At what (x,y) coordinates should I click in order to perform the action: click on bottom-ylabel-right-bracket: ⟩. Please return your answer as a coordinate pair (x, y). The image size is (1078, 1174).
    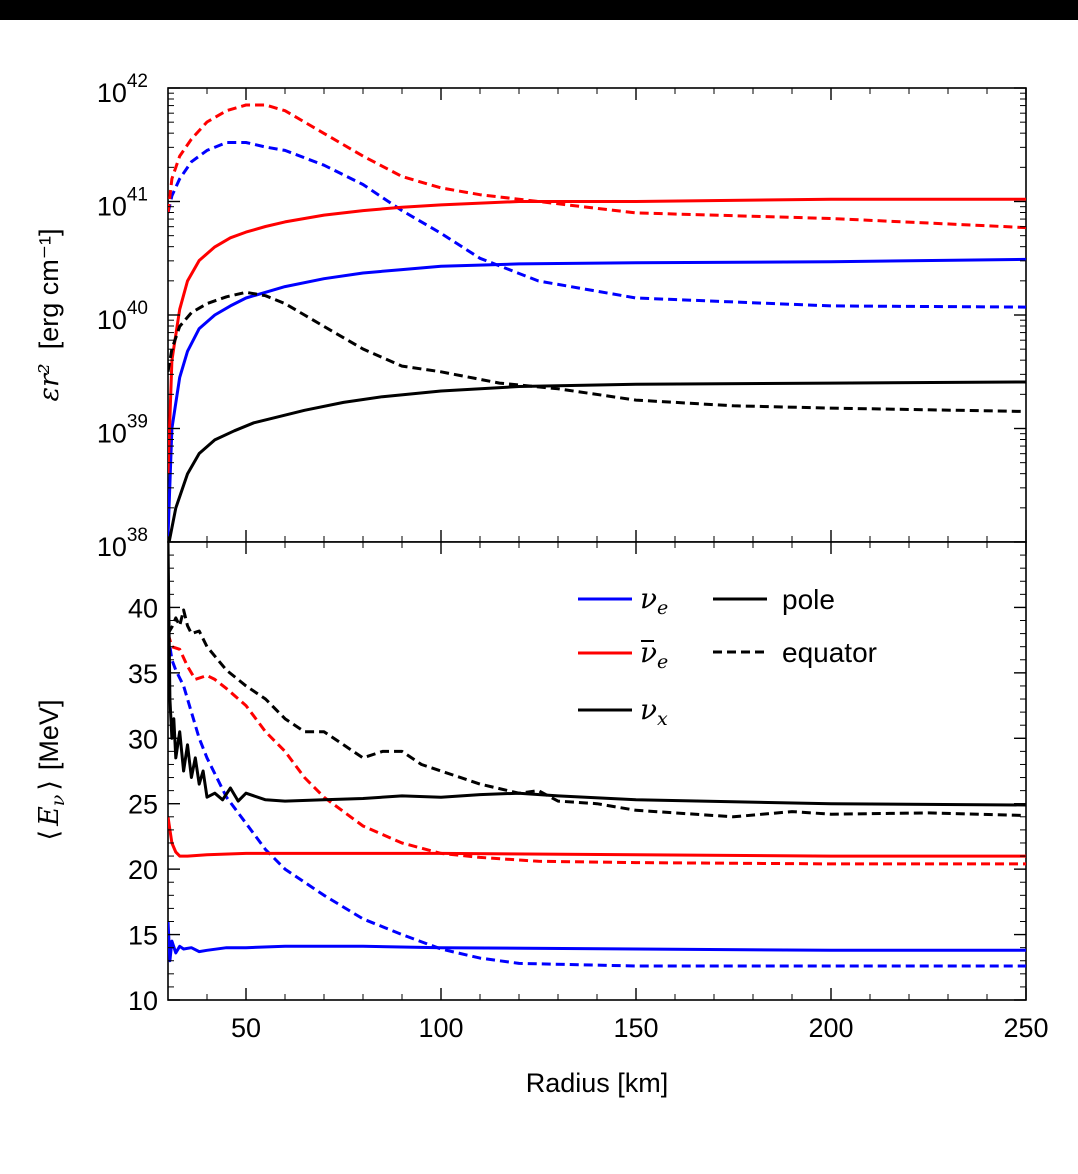
    Looking at the image, I should click on (49, 785).